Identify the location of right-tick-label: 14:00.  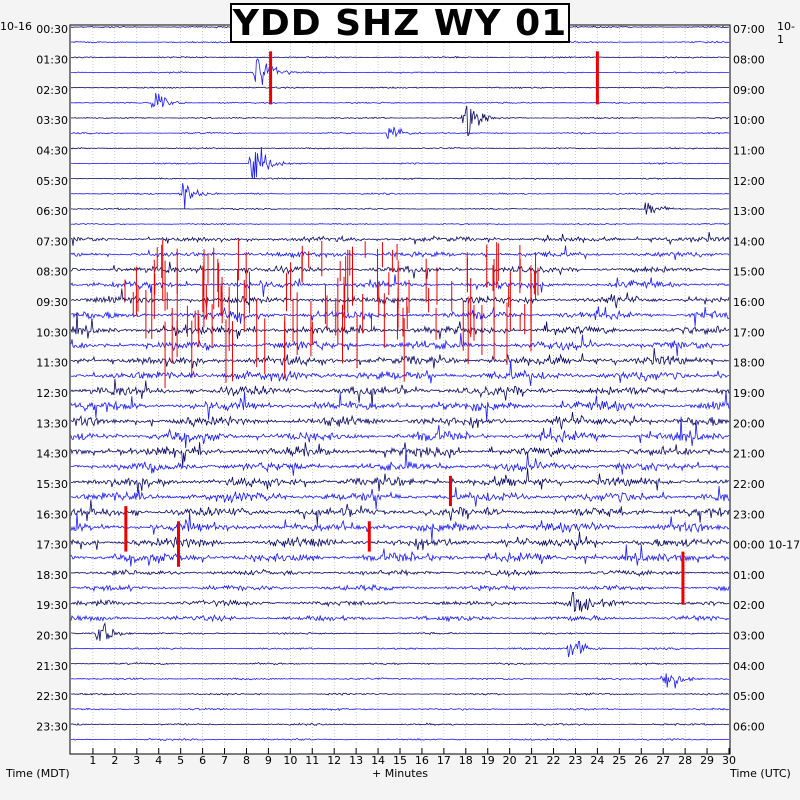
(749, 241).